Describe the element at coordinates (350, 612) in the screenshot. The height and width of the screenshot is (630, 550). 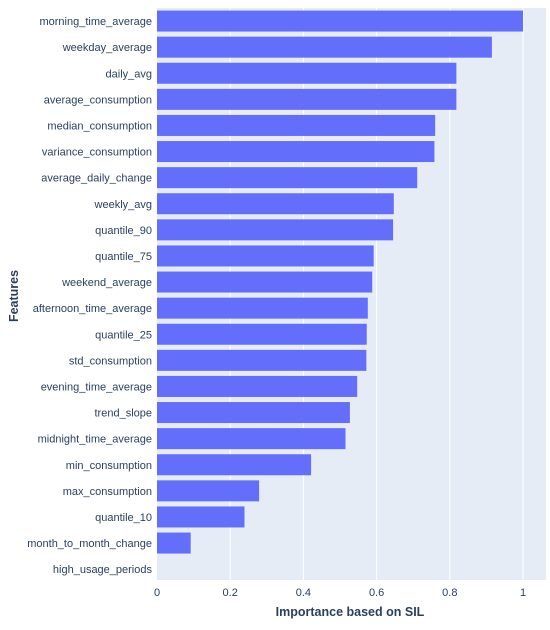
I see `x-axis-title: Importance based on SIL` at that location.